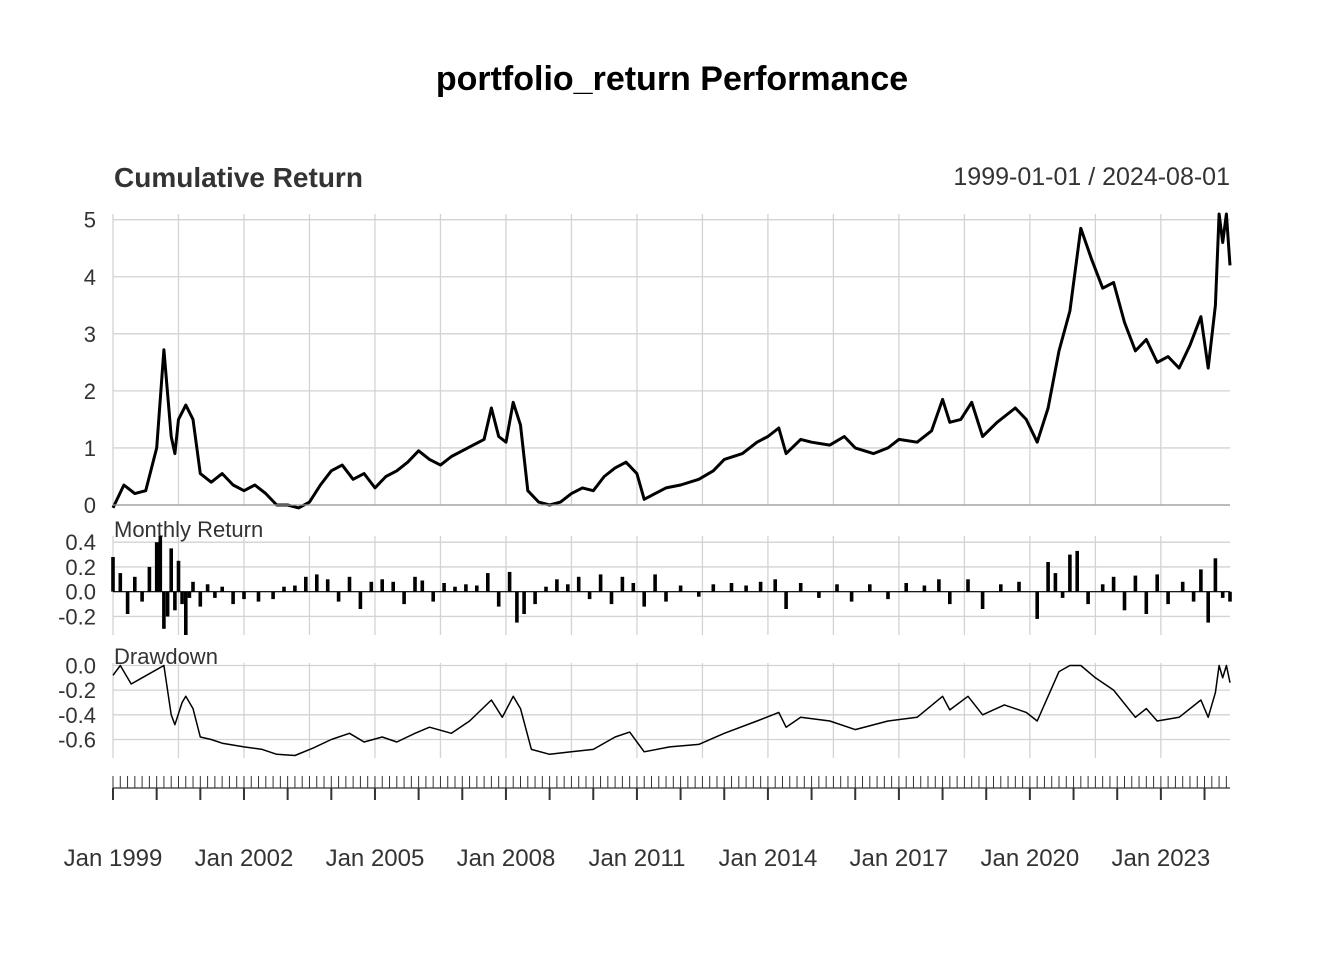 This screenshot has height=965, width=1344. I want to click on x-tick-label: Jan 2014, so click(768, 858).